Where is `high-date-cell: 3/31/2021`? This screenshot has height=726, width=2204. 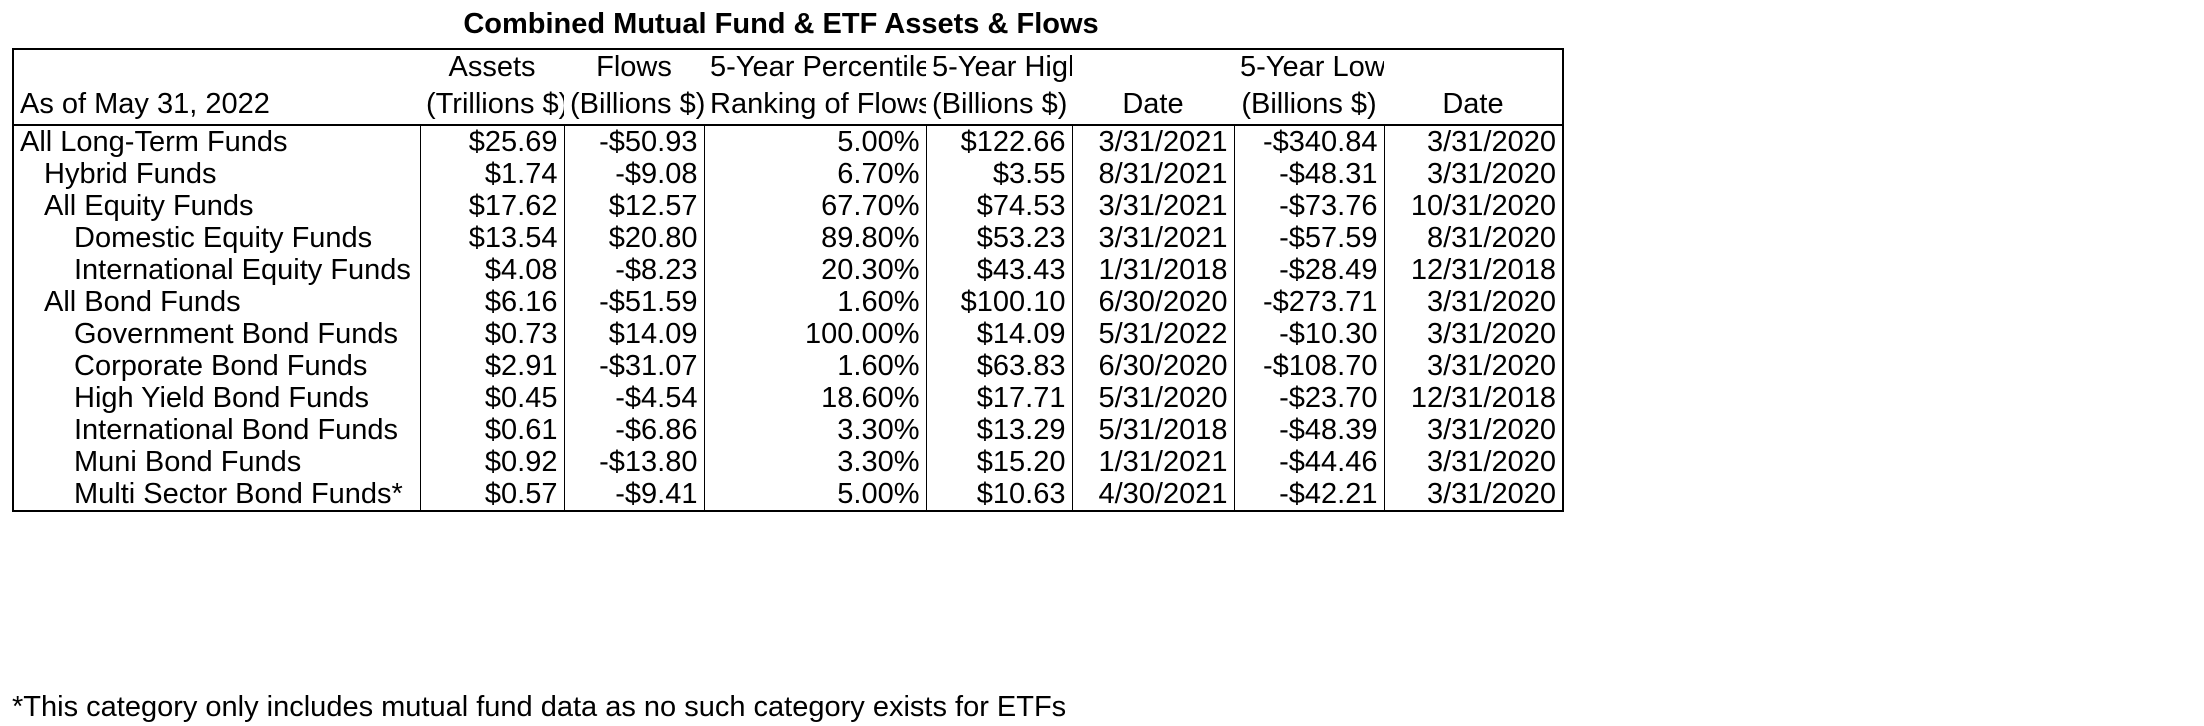
high-date-cell: 3/31/2021 is located at coordinates (1152, 206).